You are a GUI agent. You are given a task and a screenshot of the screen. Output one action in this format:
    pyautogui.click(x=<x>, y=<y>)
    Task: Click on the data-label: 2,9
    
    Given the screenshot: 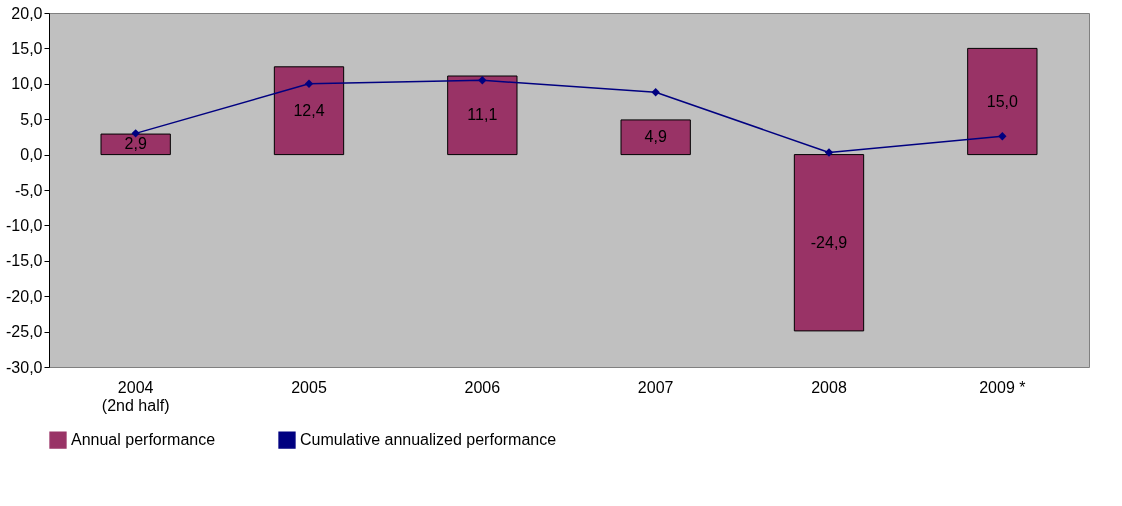 What is the action you would take?
    pyautogui.click(x=135, y=144)
    